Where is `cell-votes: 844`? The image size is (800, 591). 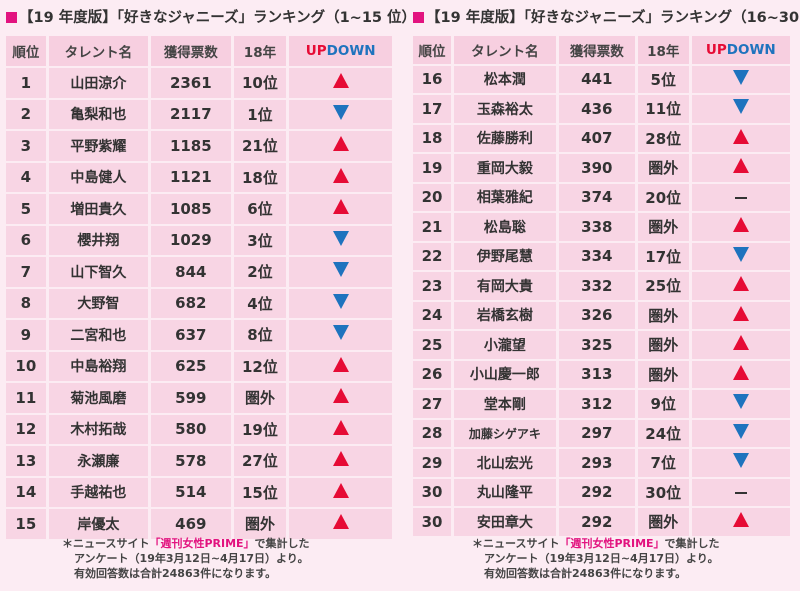 cell-votes: 844 is located at coordinates (191, 272).